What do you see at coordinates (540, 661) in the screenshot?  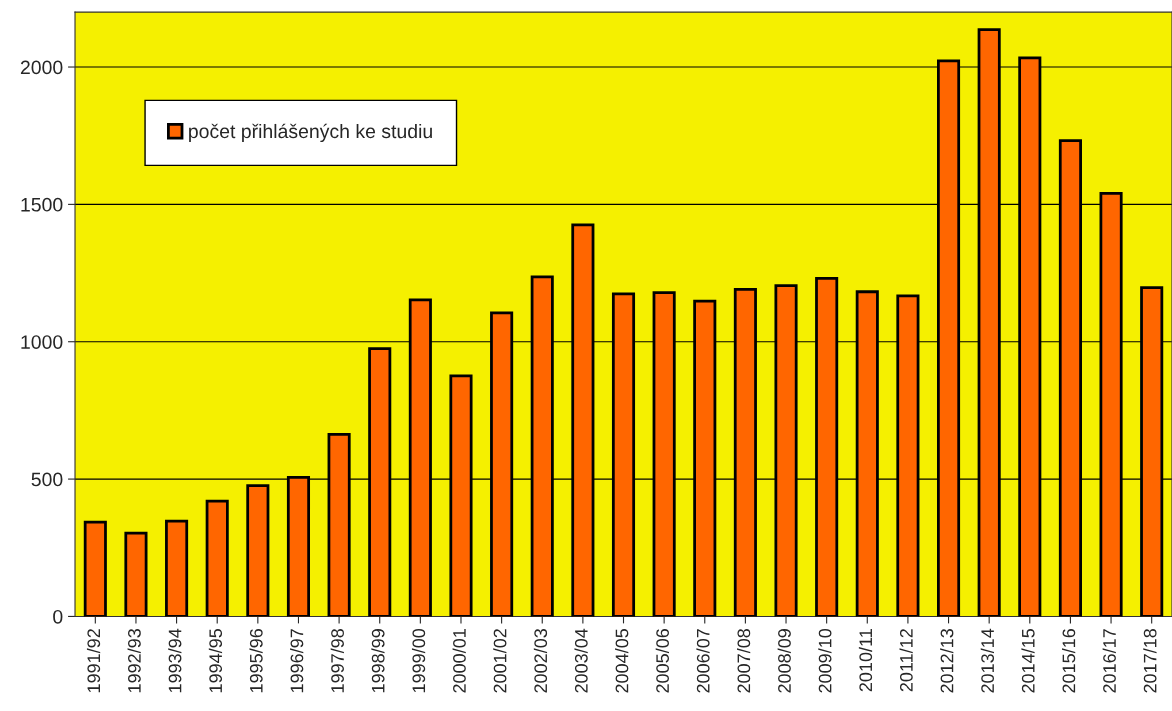 I see `x-tick-label: 2002/03` at bounding box center [540, 661].